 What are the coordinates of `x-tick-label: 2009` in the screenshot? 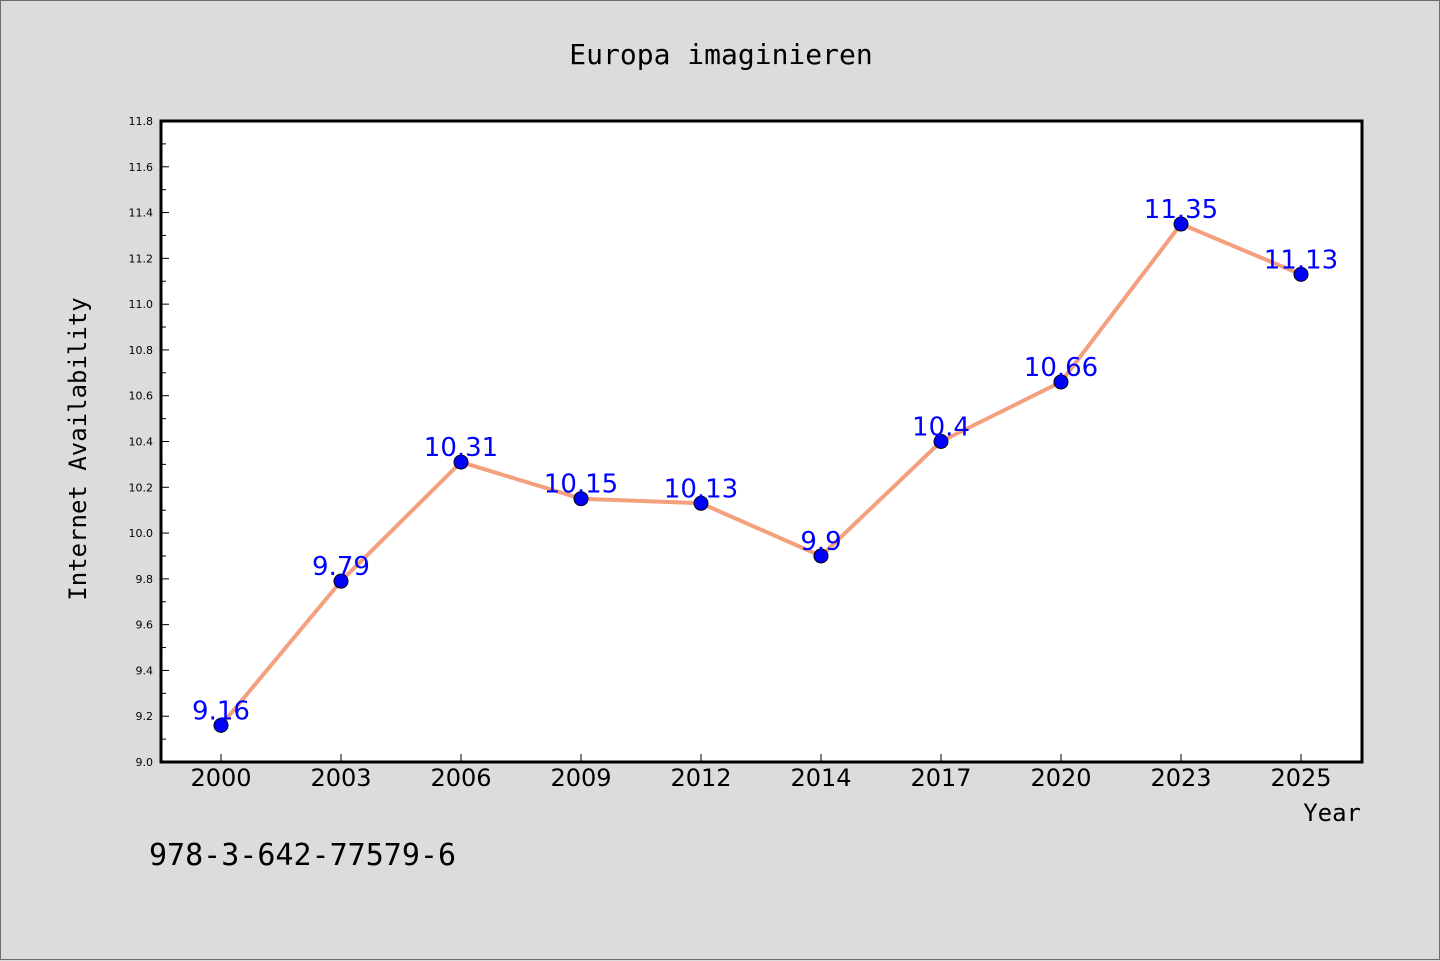 It's located at (580, 778).